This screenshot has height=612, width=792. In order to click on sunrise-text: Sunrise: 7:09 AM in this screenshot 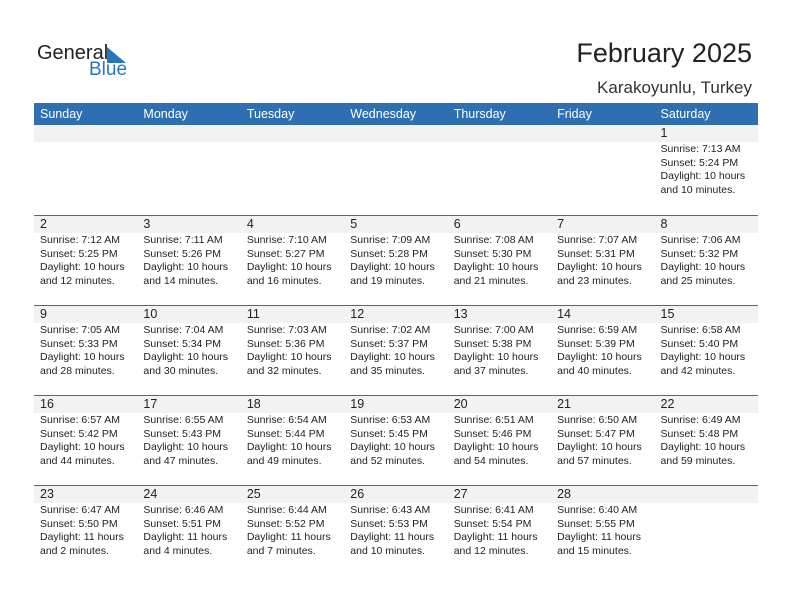, I will do `click(390, 240)`.